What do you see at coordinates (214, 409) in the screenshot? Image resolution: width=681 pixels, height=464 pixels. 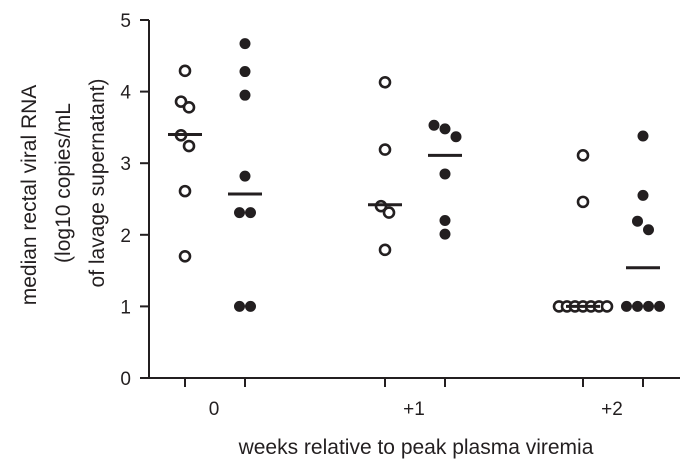 I see `x-tick-label: 0` at bounding box center [214, 409].